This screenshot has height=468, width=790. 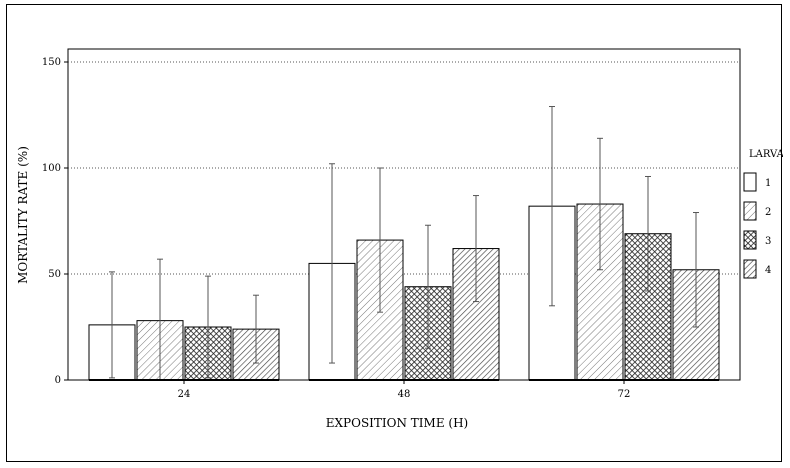 What do you see at coordinates (58, 380) in the screenshot?
I see `y-tick-label: 0` at bounding box center [58, 380].